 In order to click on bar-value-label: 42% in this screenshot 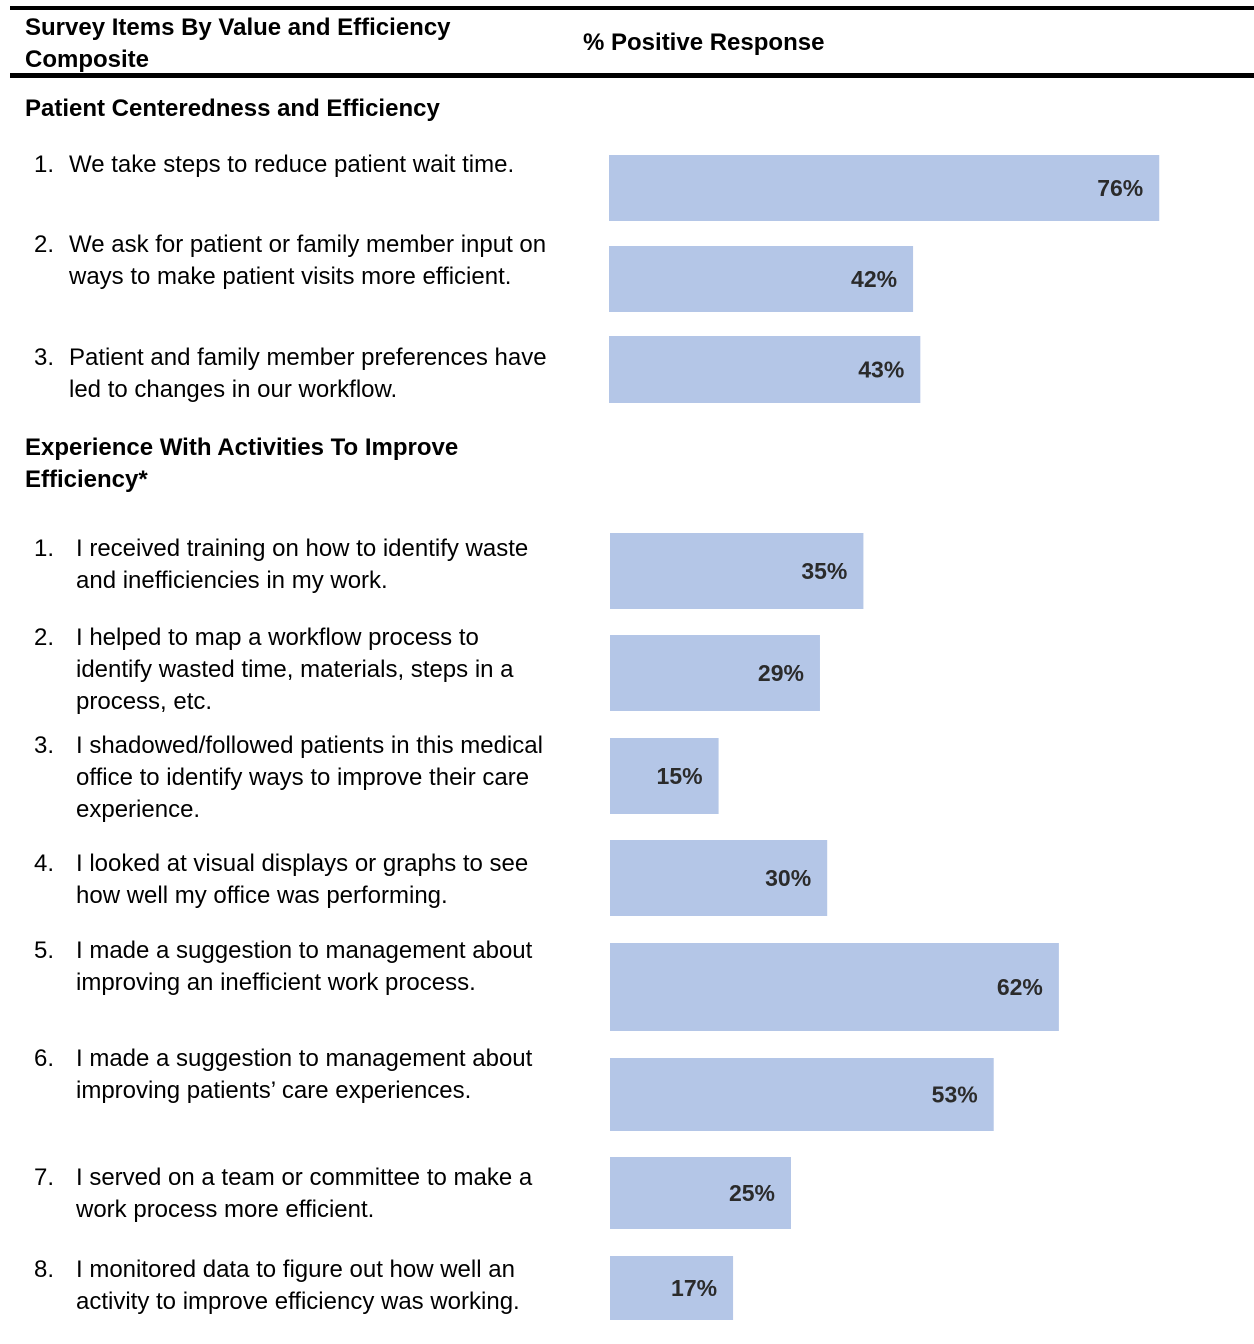, I will do `click(874, 279)`.